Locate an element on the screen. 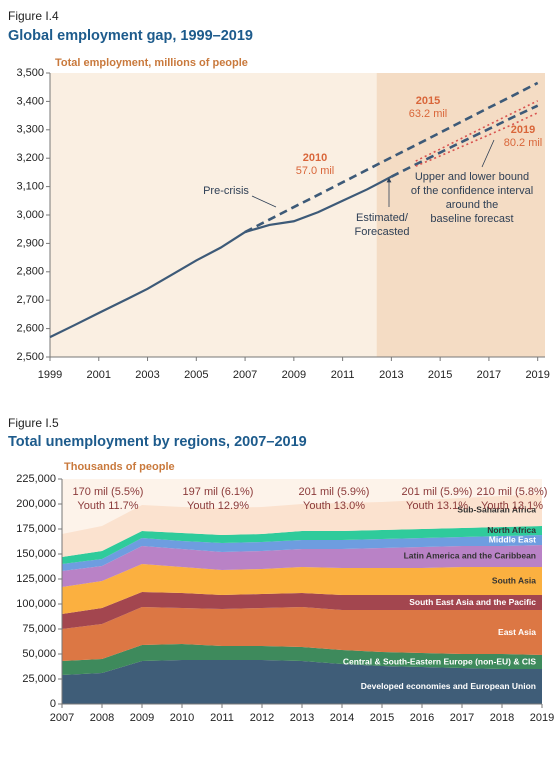  y-tick-label: 3,200 is located at coordinates (30, 158).